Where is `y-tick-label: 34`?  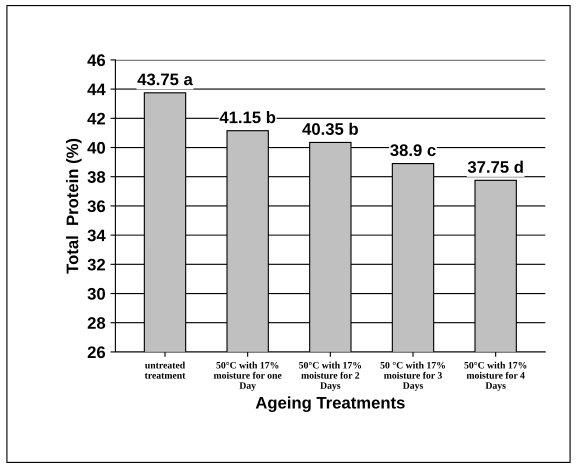
y-tick-label: 34 is located at coordinates (97, 236).